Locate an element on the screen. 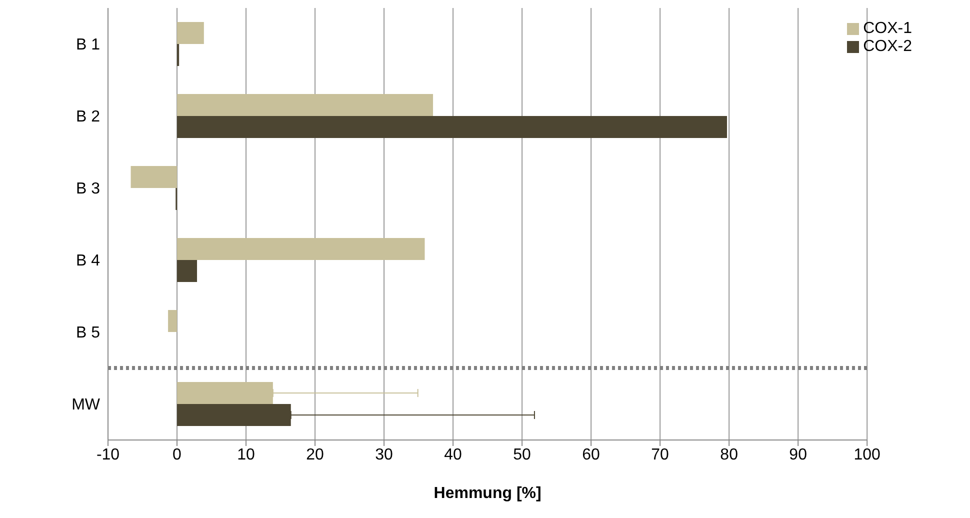 The width and height of the screenshot is (970, 518). x-tick-label: 20 is located at coordinates (315, 455).